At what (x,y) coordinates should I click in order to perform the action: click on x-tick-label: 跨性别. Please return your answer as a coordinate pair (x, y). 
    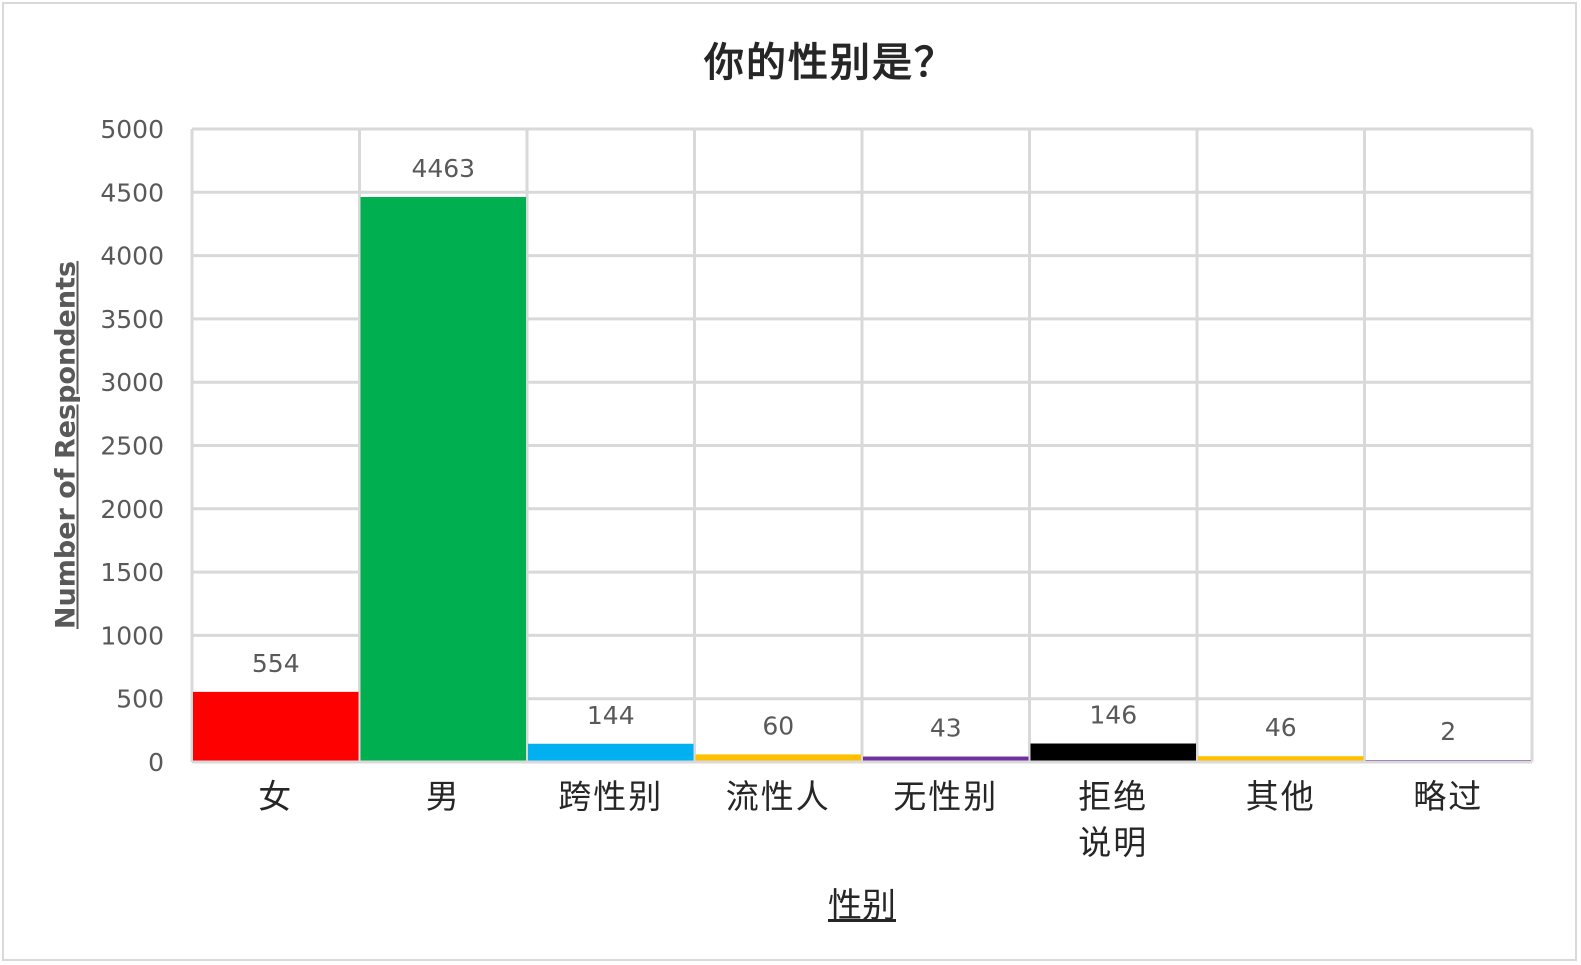
    Looking at the image, I should click on (610, 796).